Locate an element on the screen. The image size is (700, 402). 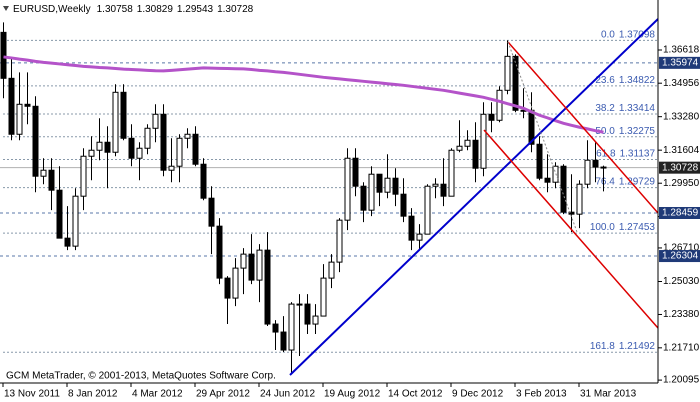
fib-price: 1.32275 is located at coordinates (637, 130).